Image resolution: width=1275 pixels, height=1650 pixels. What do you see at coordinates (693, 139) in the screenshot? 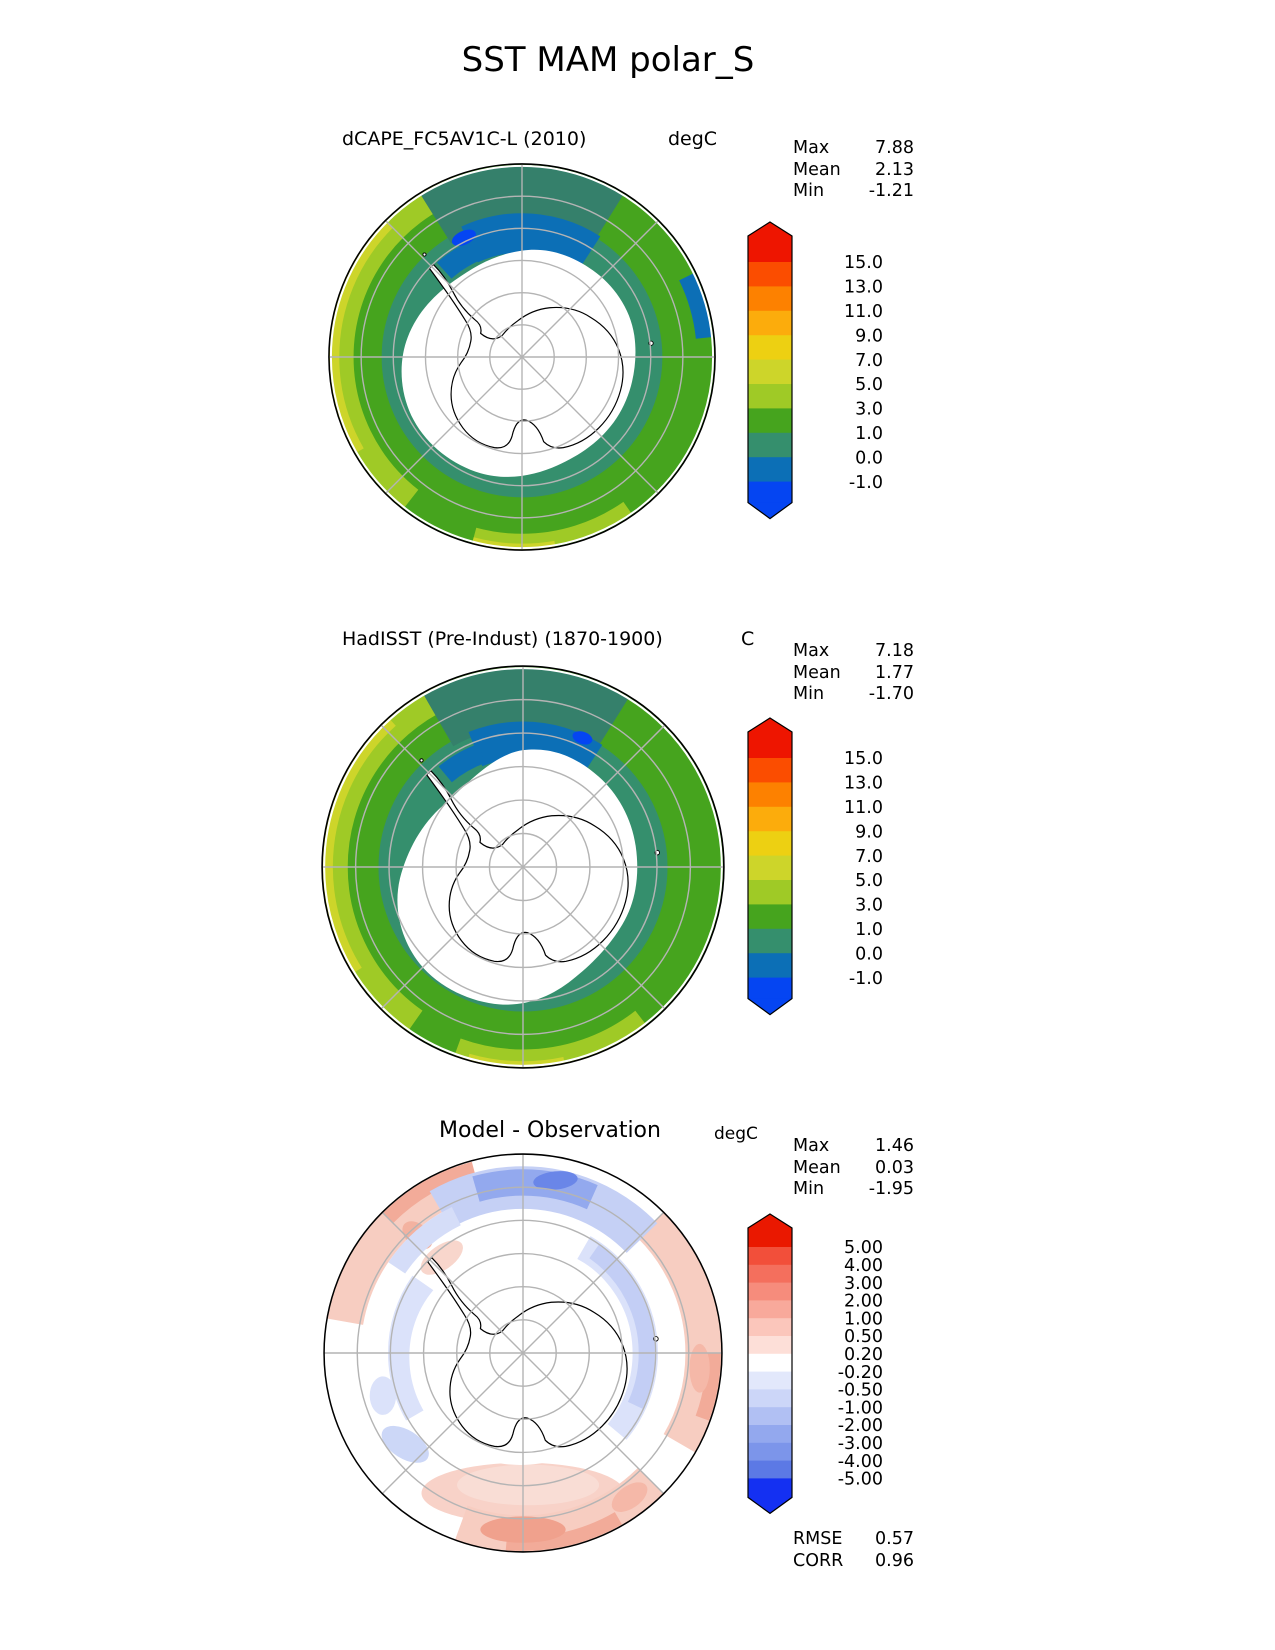
I see `model-units: degC` at bounding box center [693, 139].